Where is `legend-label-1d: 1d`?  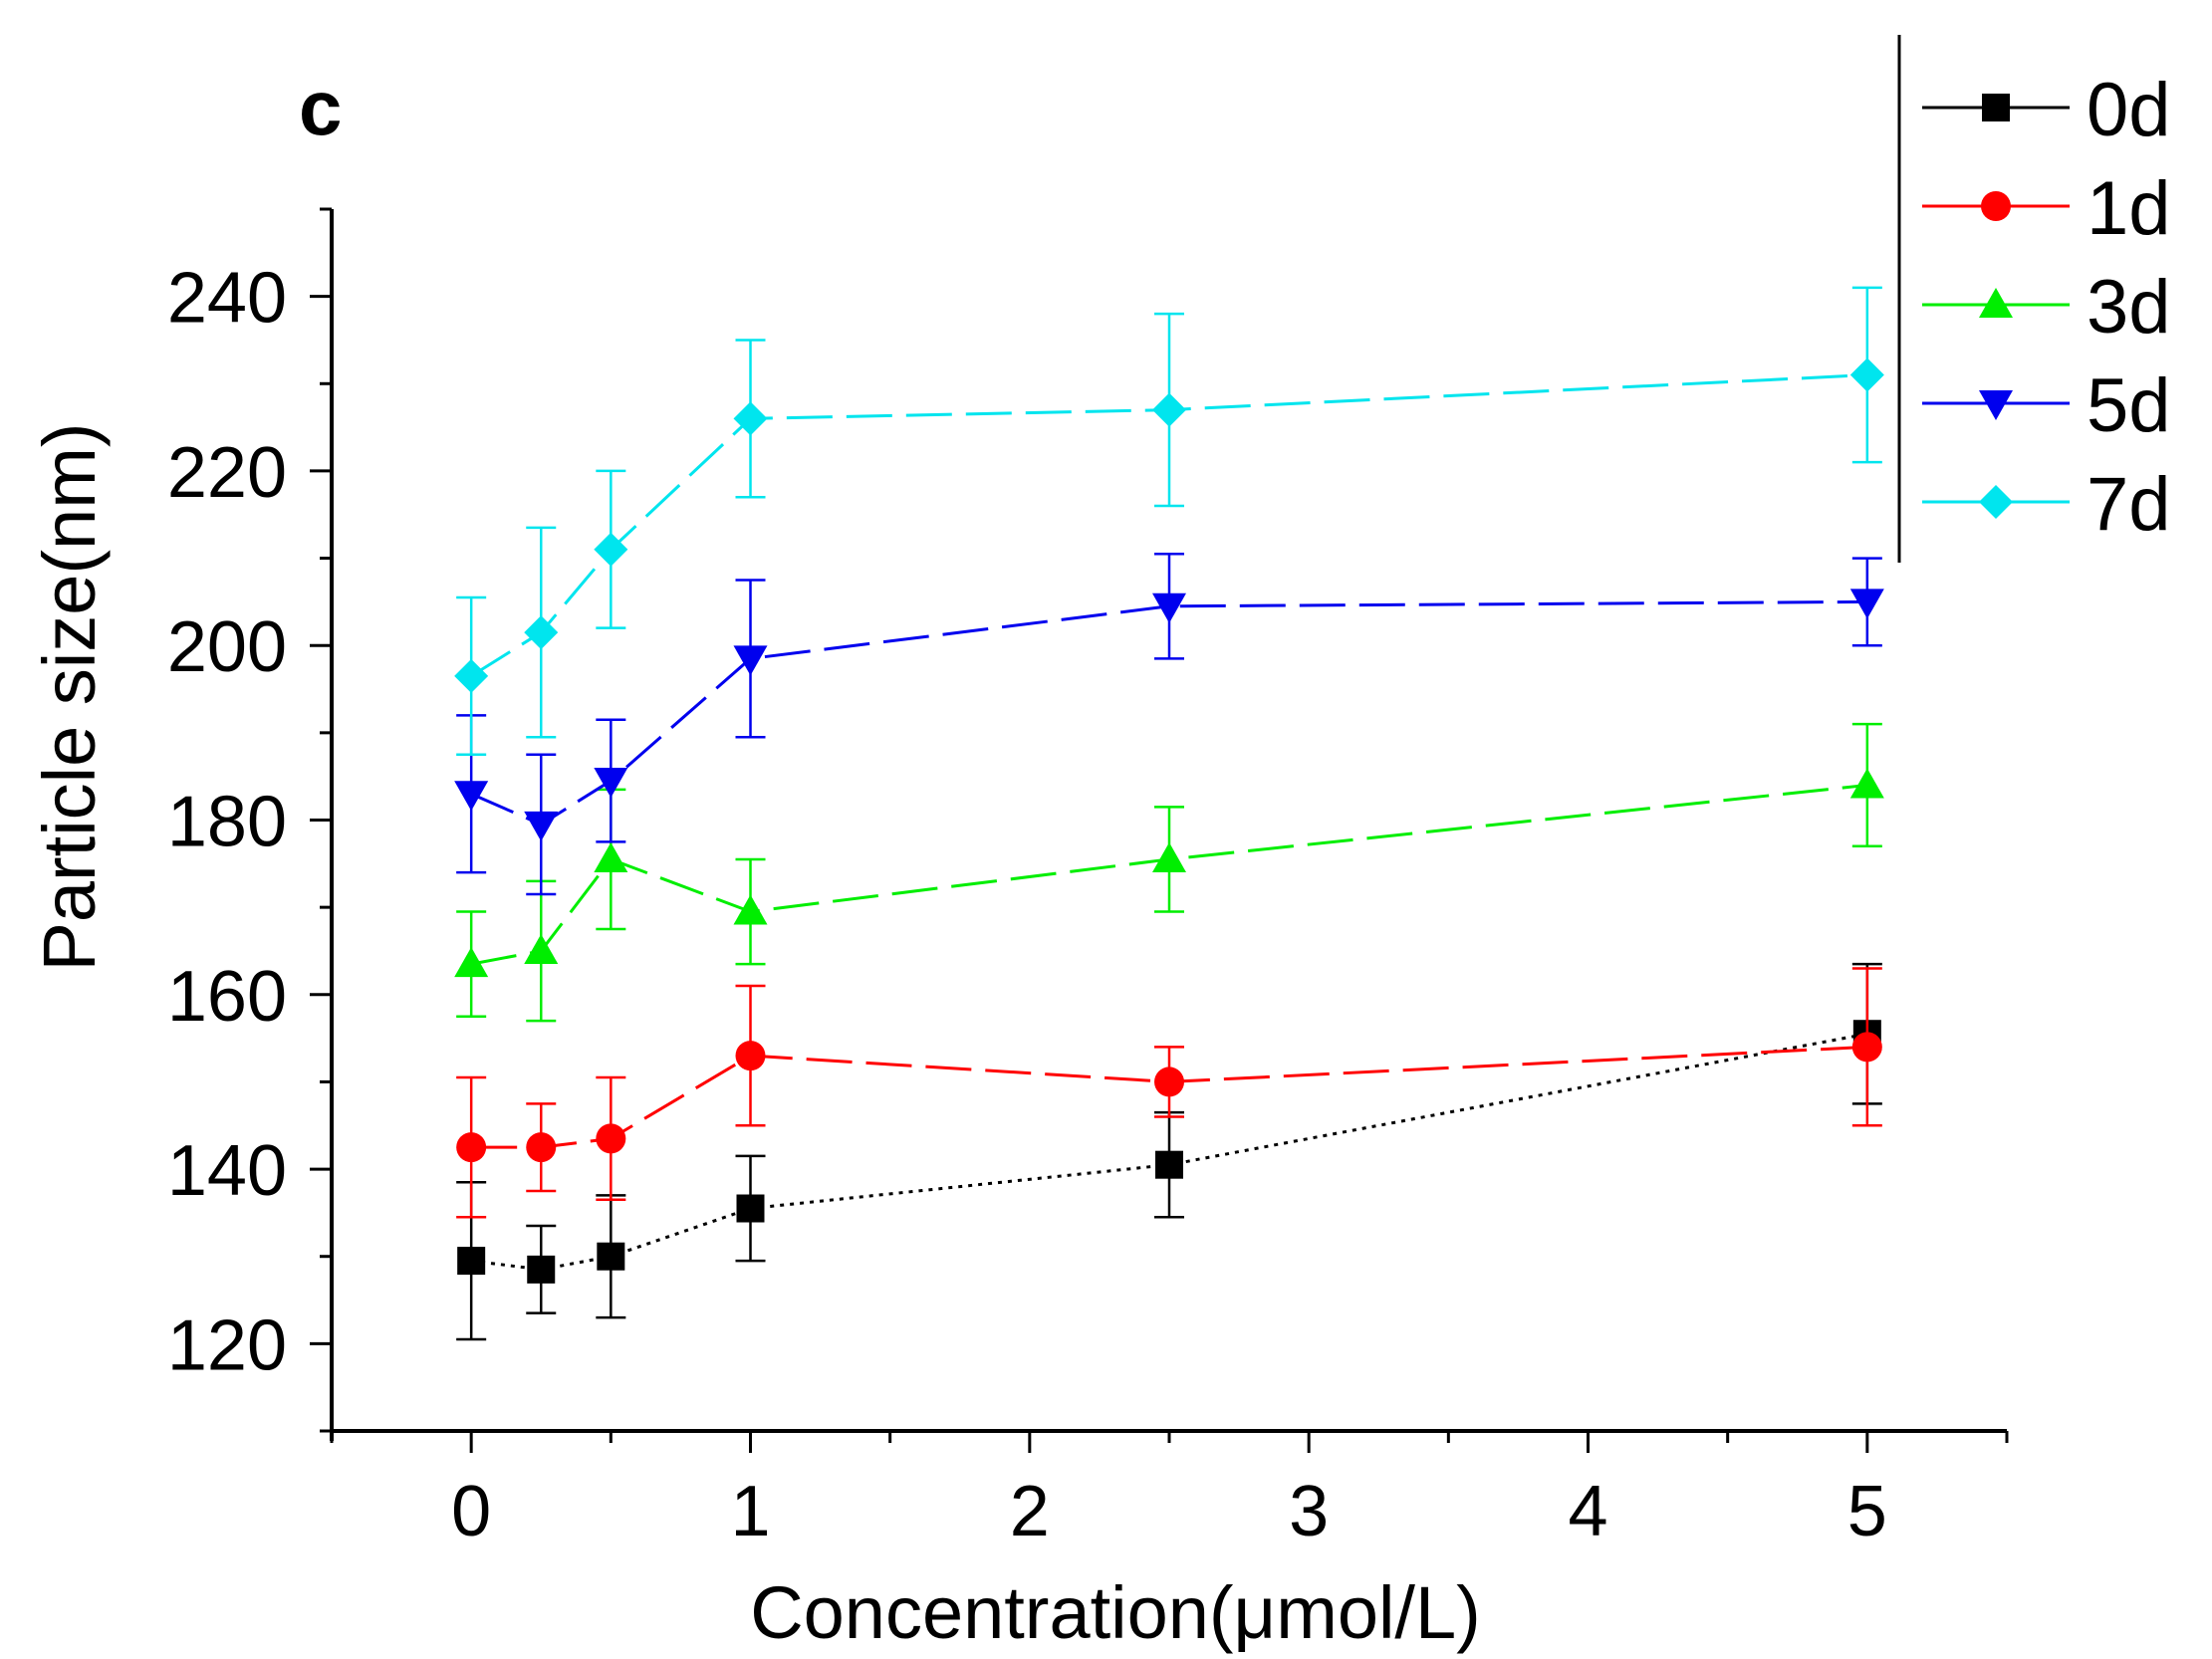 legend-label-1d: 1d is located at coordinates (2129, 208).